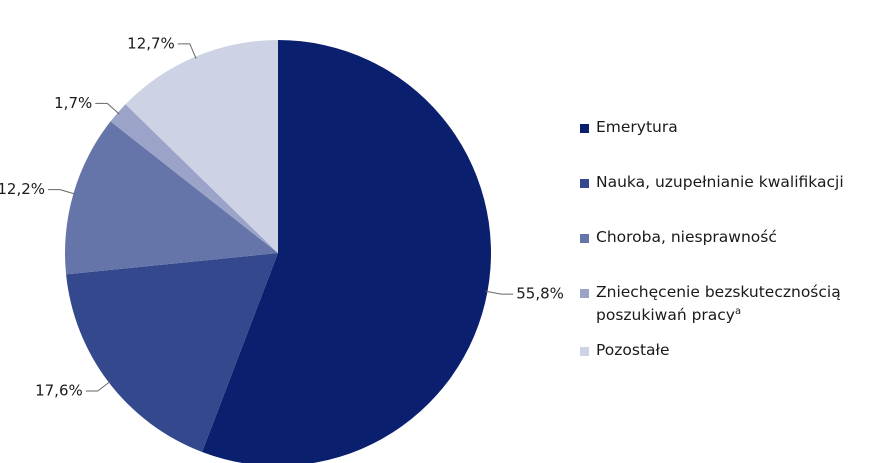 The image size is (878, 463). What do you see at coordinates (73, 103) in the screenshot?
I see `data-label: 1,7%` at bounding box center [73, 103].